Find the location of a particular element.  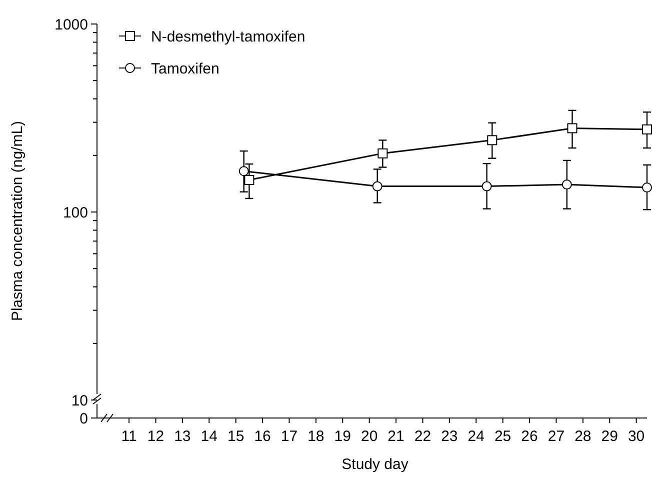

x-tick-label: 25 is located at coordinates (503, 436).